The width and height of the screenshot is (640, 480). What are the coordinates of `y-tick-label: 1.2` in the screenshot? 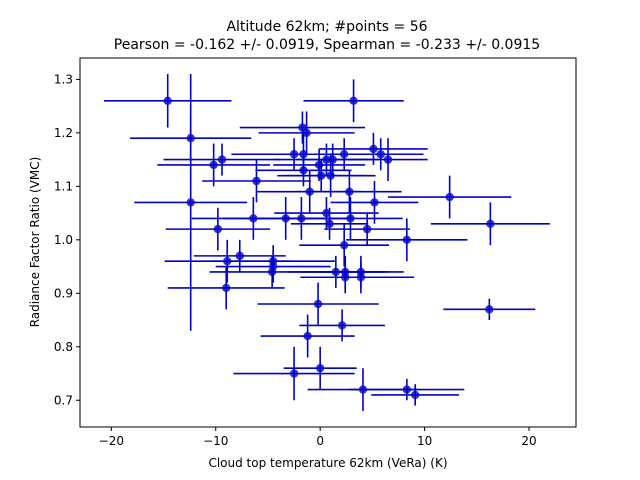 It's located at (63, 133).